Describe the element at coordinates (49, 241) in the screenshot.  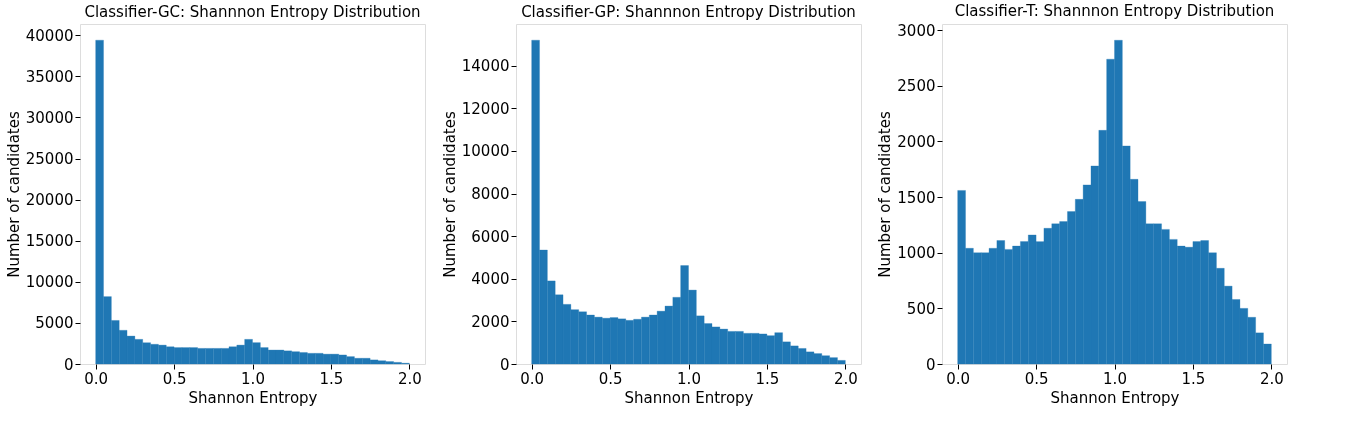
I see `y-tick-label: 15000` at that location.